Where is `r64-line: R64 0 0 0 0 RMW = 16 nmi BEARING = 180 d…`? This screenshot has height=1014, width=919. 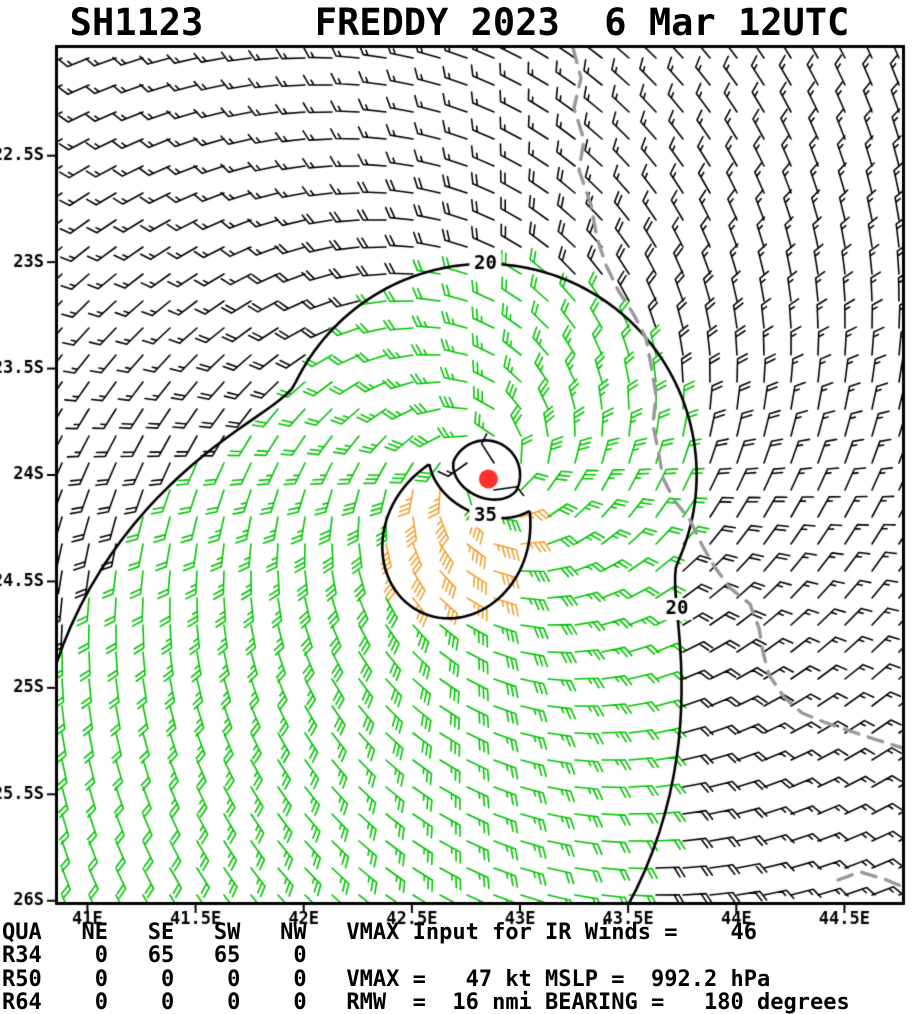 r64-line: R64 0 0 0 0 RMW = 16 nmi BEARING = 180 d… is located at coordinates (426, 1002).